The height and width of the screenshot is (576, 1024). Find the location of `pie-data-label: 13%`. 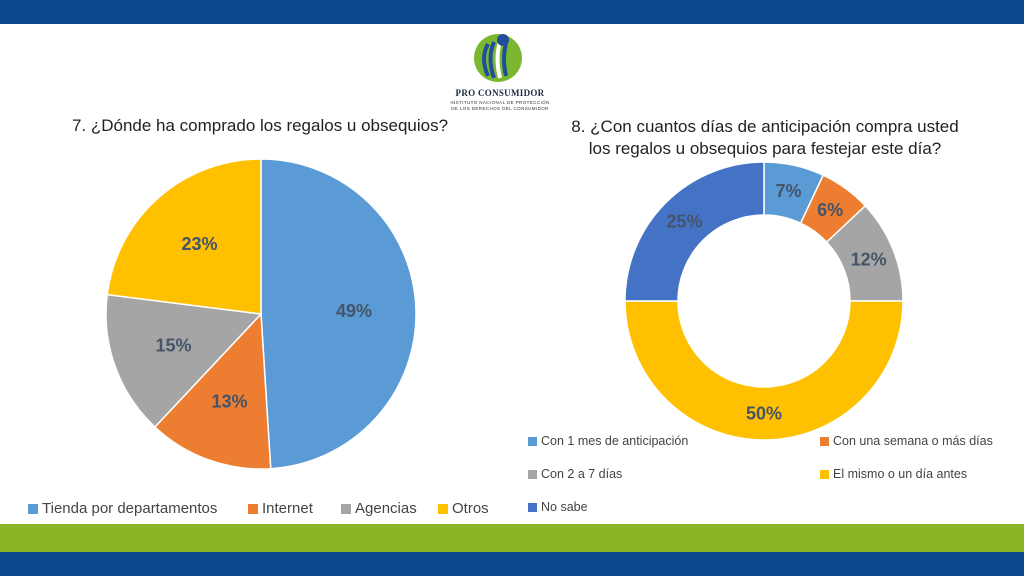

pie-data-label: 13% is located at coordinates (229, 402).